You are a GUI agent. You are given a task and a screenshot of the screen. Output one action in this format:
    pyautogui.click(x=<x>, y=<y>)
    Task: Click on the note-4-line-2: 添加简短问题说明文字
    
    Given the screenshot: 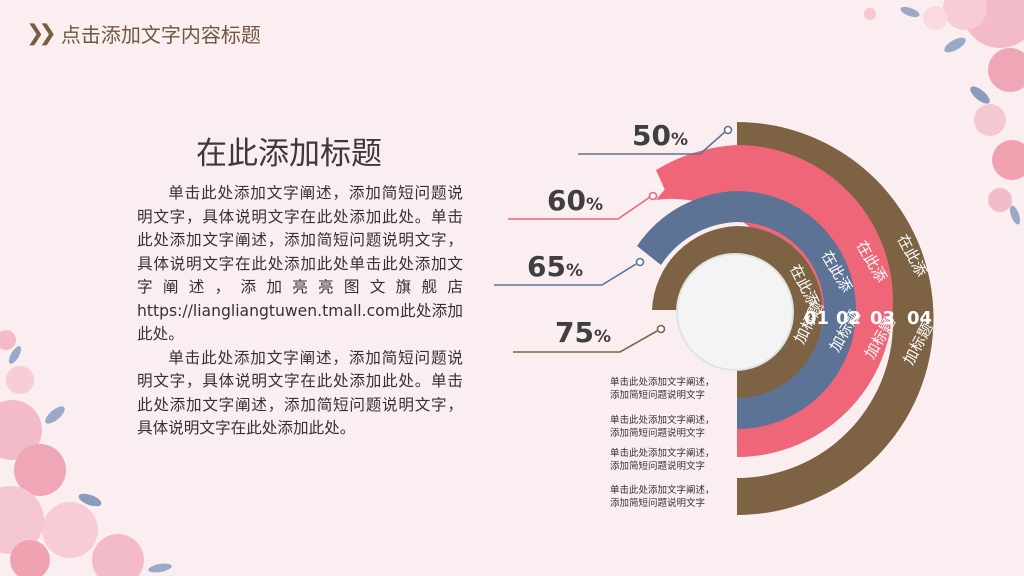 What is the action you would take?
    pyautogui.click(x=657, y=503)
    